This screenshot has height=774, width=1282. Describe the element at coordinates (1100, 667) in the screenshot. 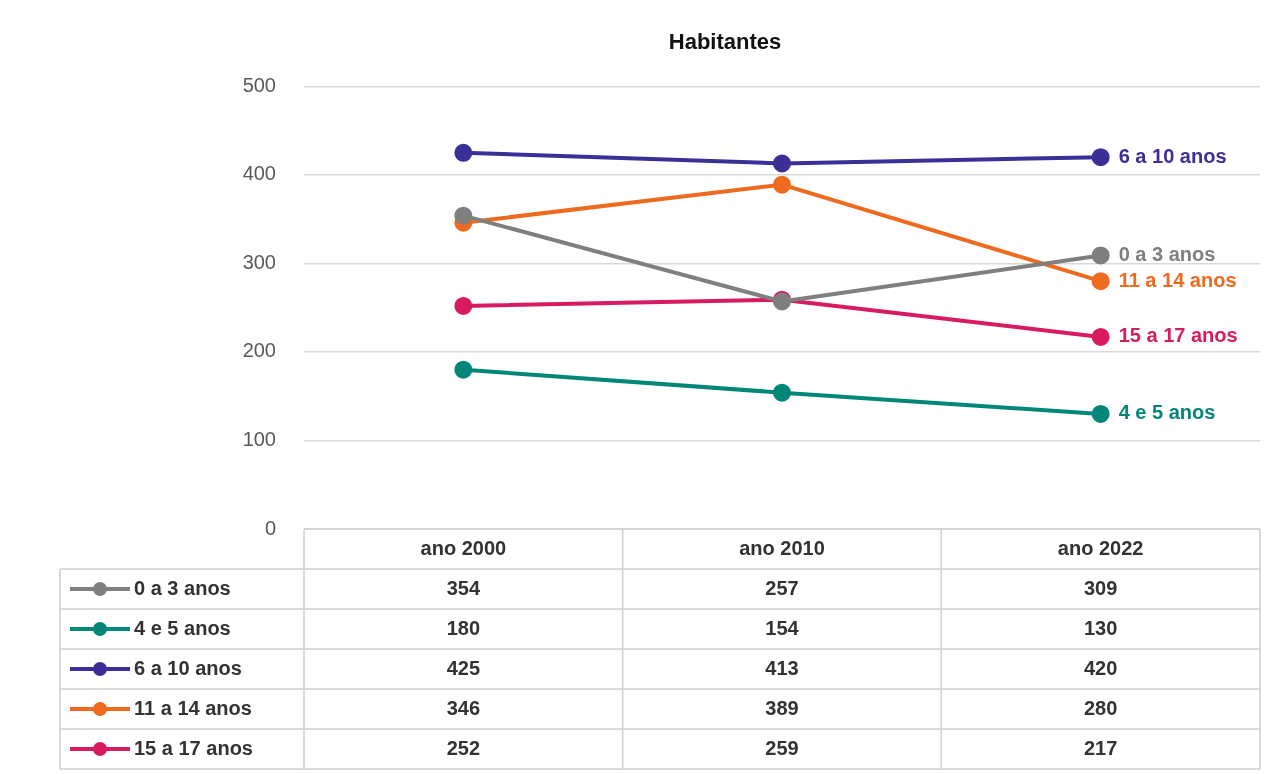

I see `data-label: 420` at that location.